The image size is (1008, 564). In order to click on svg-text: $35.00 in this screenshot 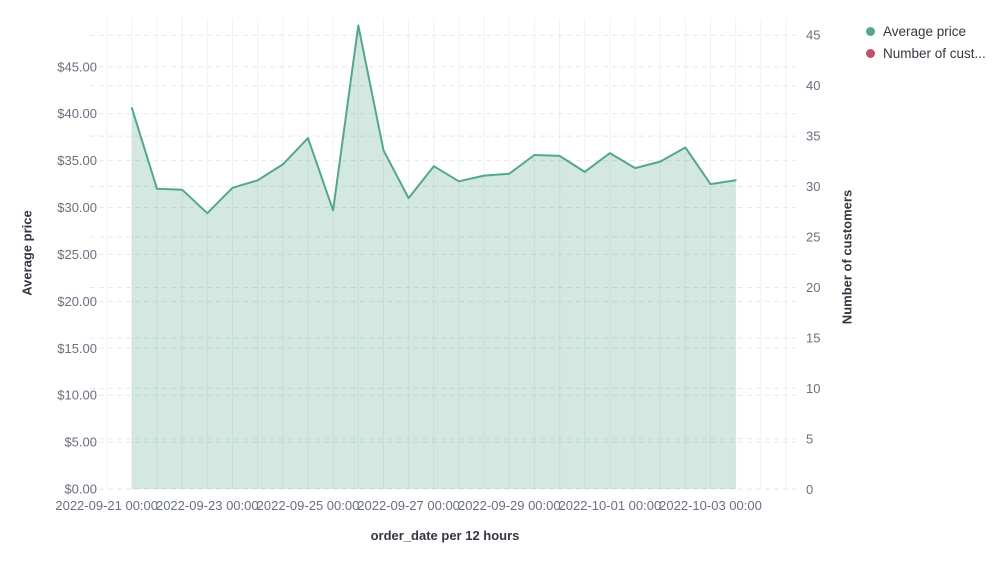, I will do `click(77, 160)`.